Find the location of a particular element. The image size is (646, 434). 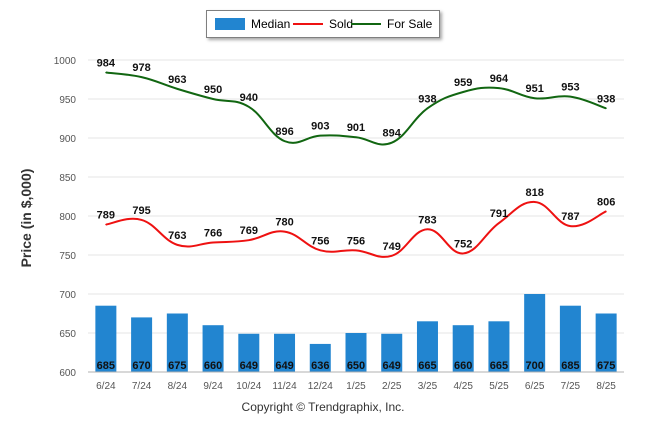

data-label-median: 650 is located at coordinates (356, 366).